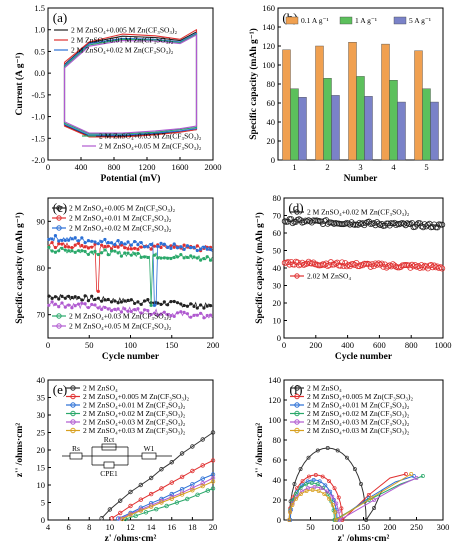 The height and width of the screenshot is (550, 457). What do you see at coordinates (364, 357) in the screenshot?
I see `x-axis-label: Cycle number` at bounding box center [364, 357].